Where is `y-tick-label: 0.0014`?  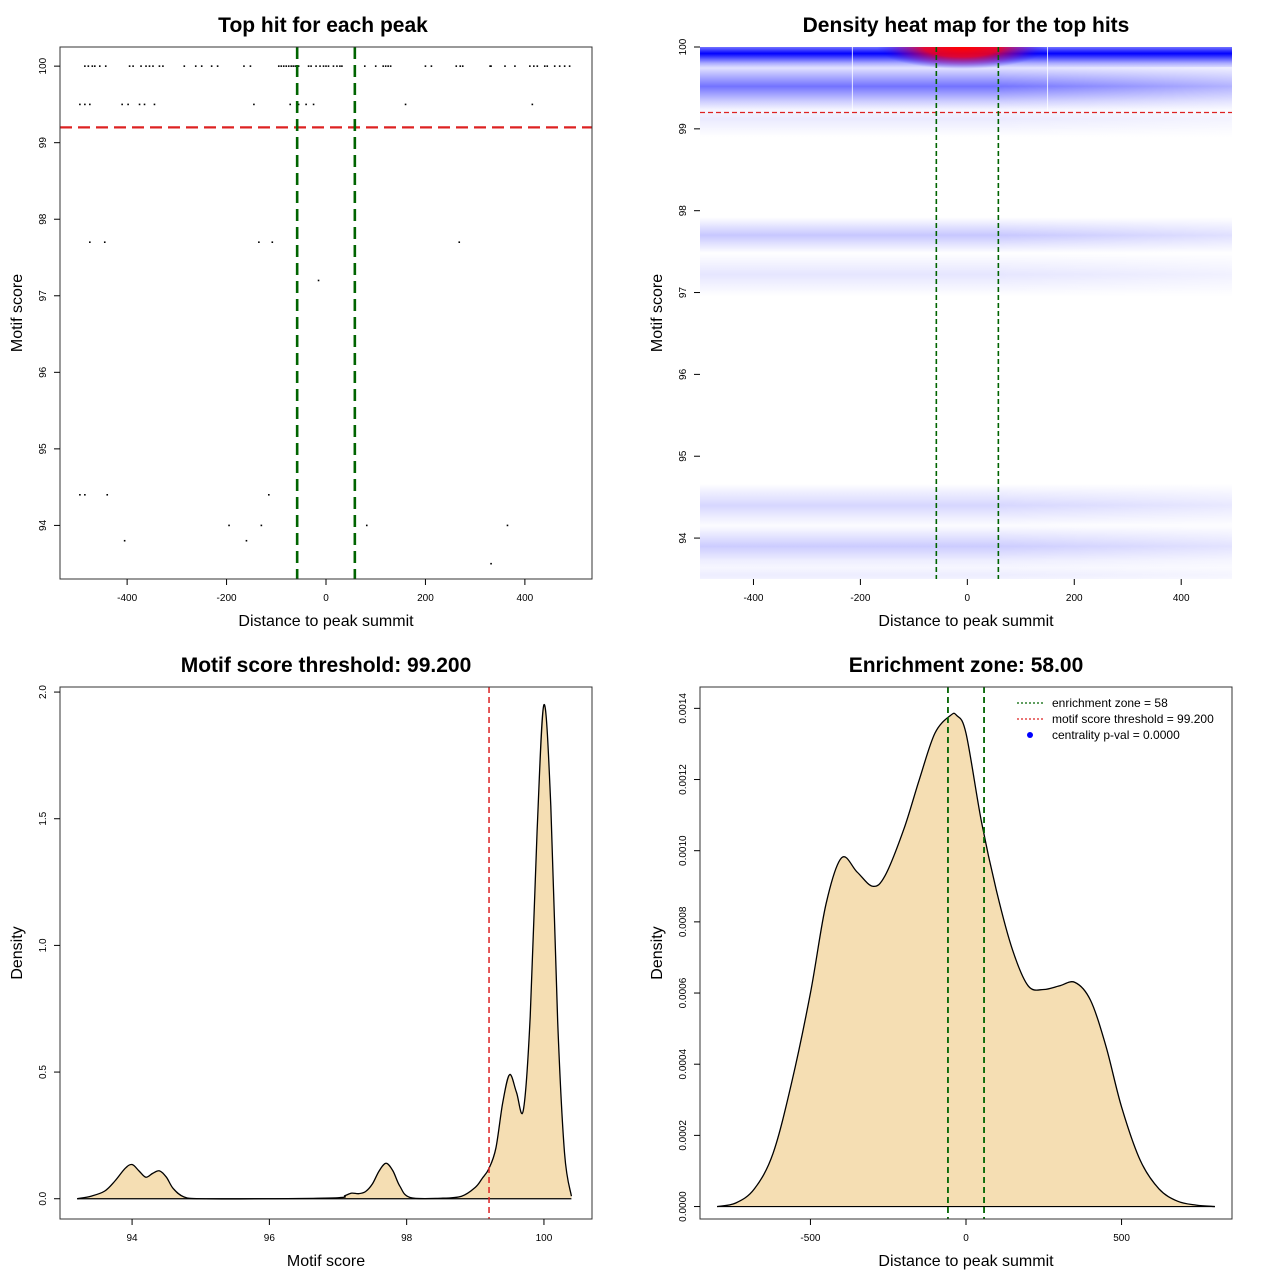 y-tick-label: 0.0014 is located at coordinates (683, 708).